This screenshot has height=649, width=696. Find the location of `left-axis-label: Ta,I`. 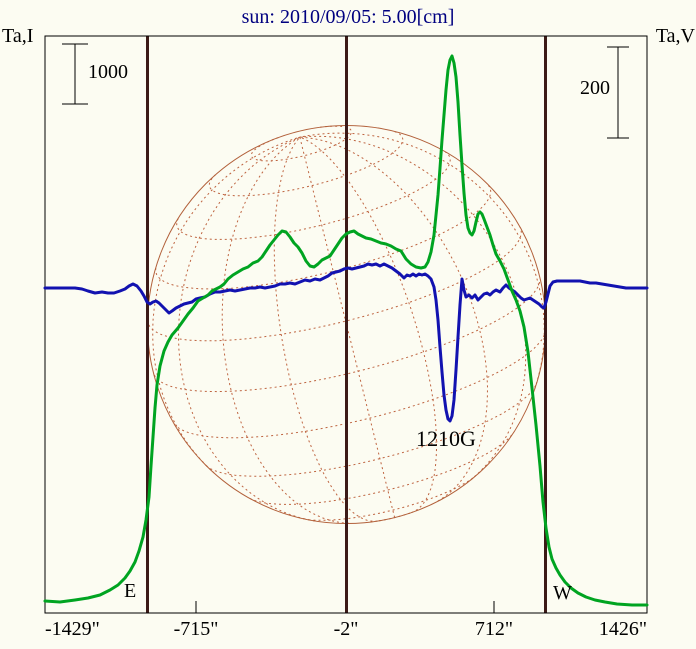

left-axis-label: Ta,I is located at coordinates (18, 36).